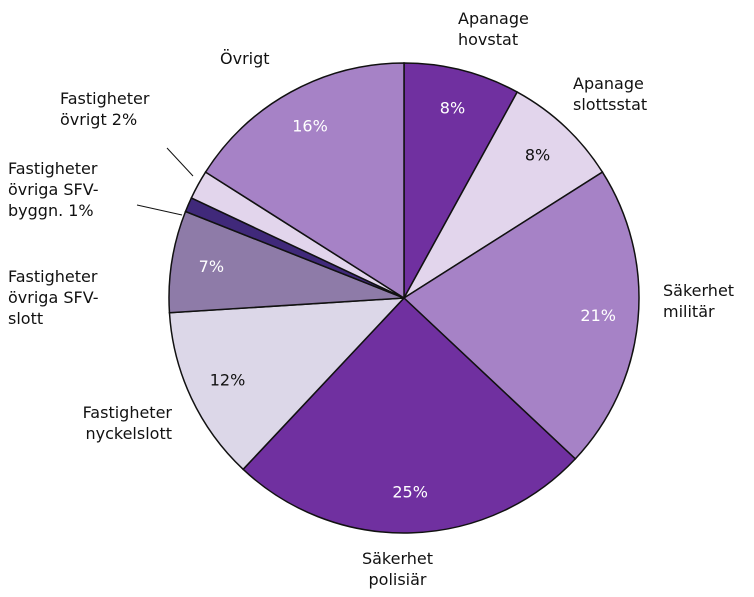  What do you see at coordinates (598, 315) in the screenshot?
I see `value-label: 21%` at bounding box center [598, 315].